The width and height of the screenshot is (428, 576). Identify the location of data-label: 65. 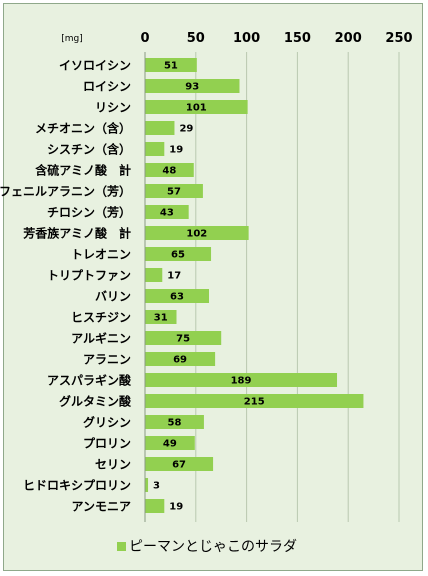
(178, 255).